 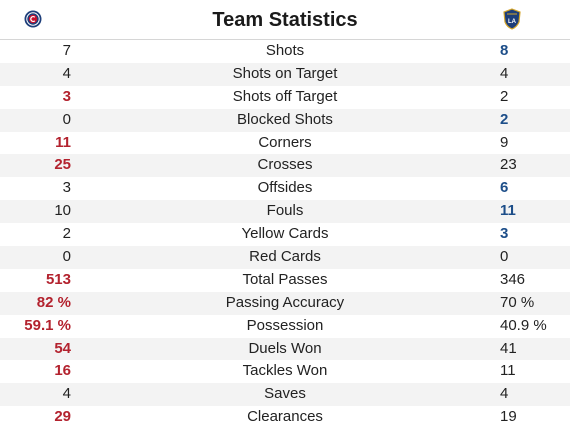 I want to click on stat-row: Passing Accuracy 82 % 70 %, so click(x=285, y=303).